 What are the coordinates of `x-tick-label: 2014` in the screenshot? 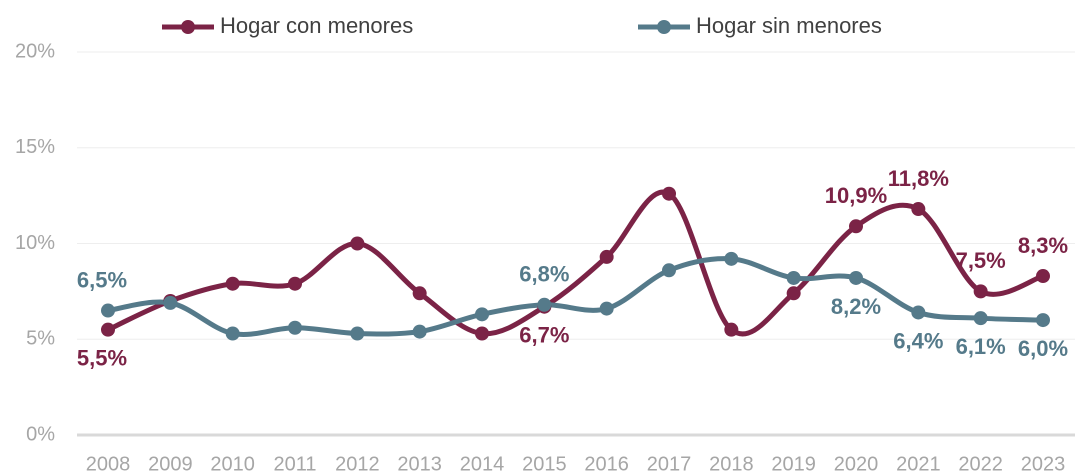 It's located at (482, 464).